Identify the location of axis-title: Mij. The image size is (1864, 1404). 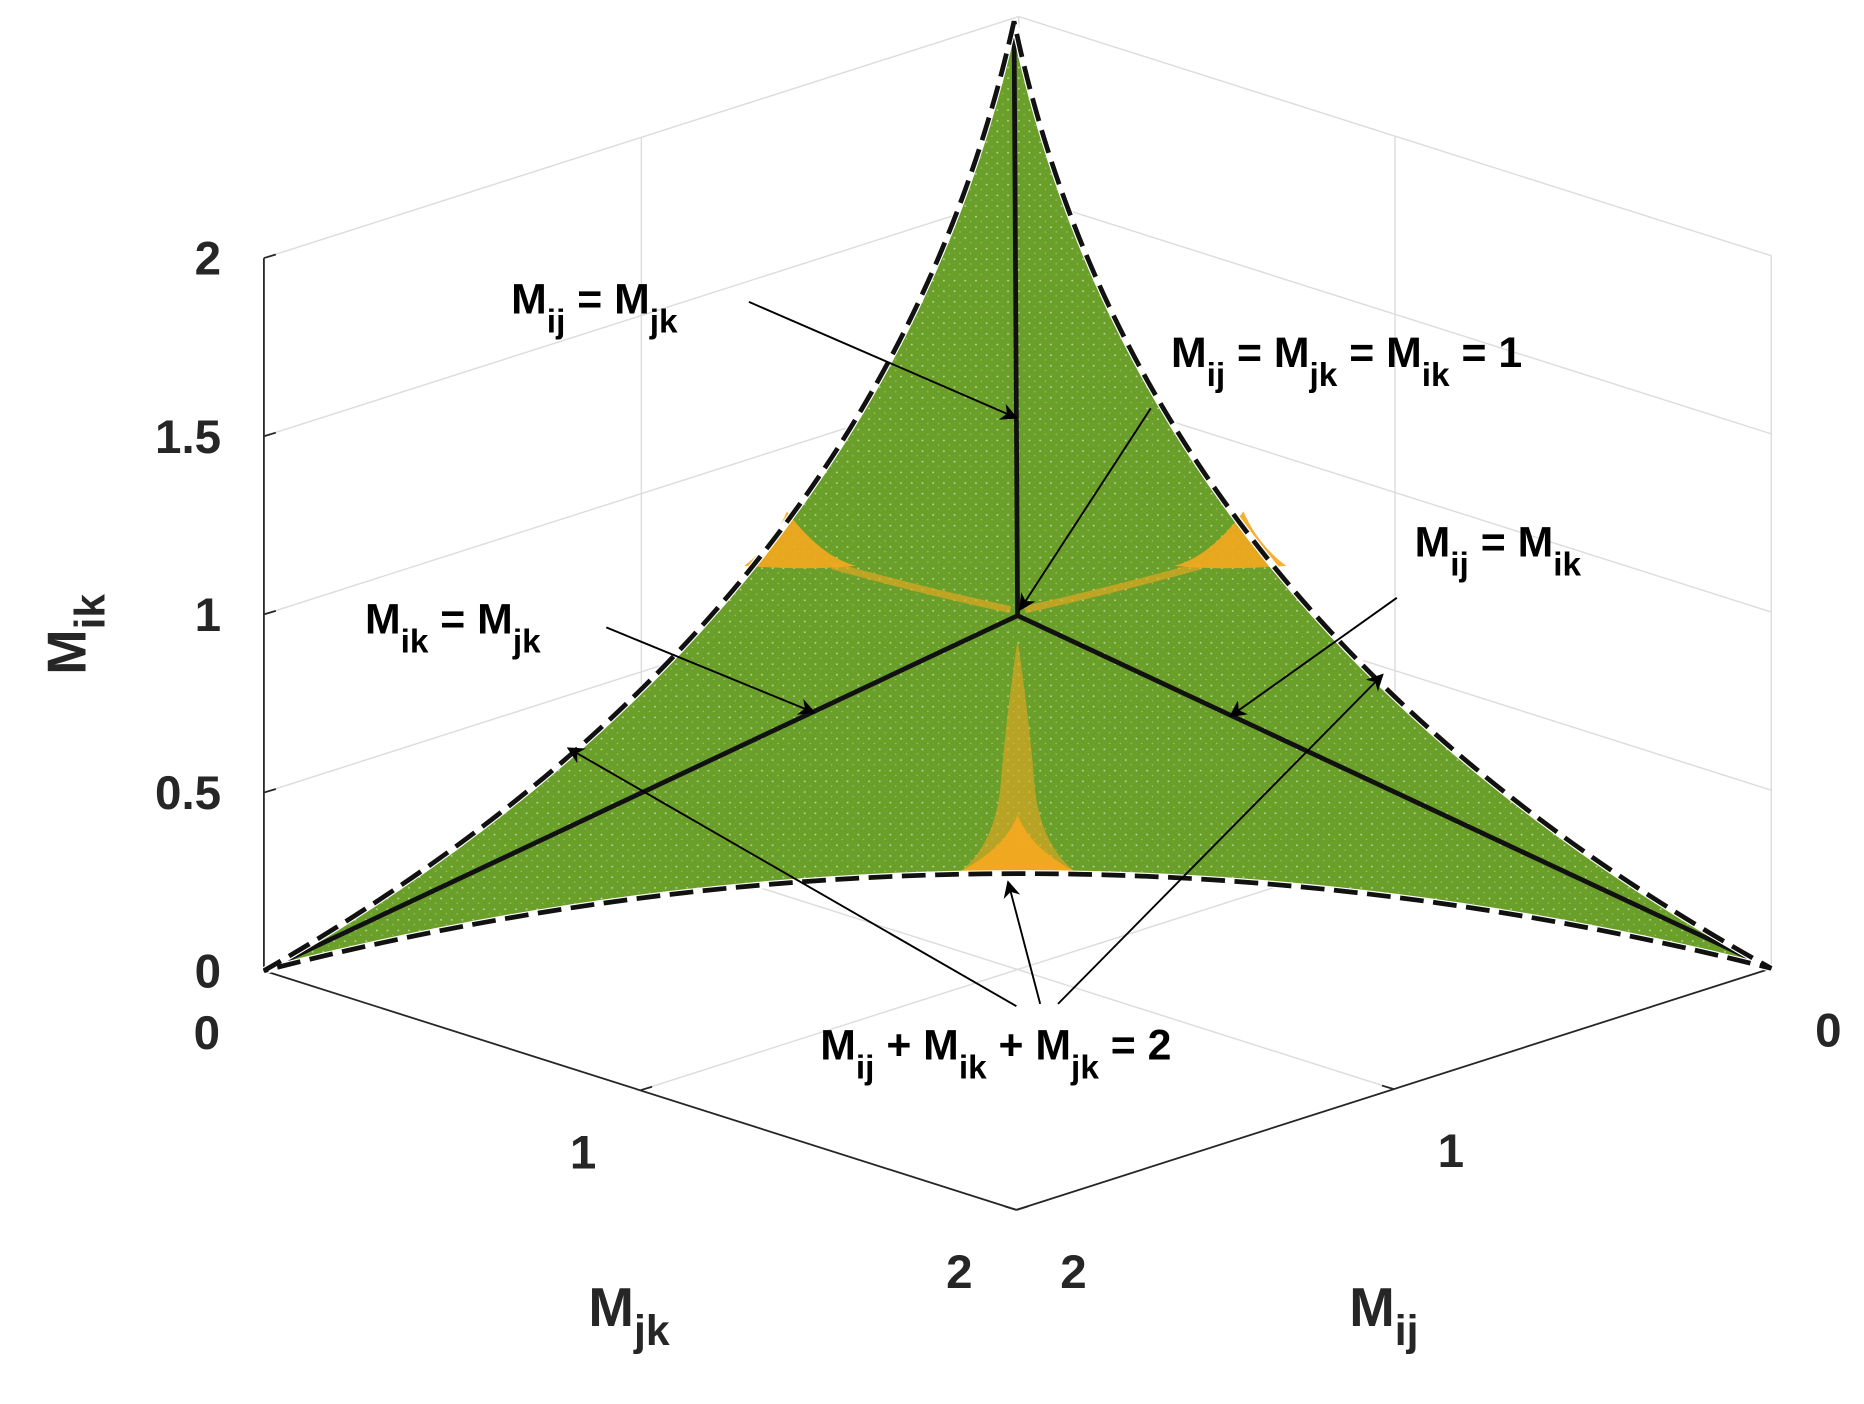
(1383, 1316).